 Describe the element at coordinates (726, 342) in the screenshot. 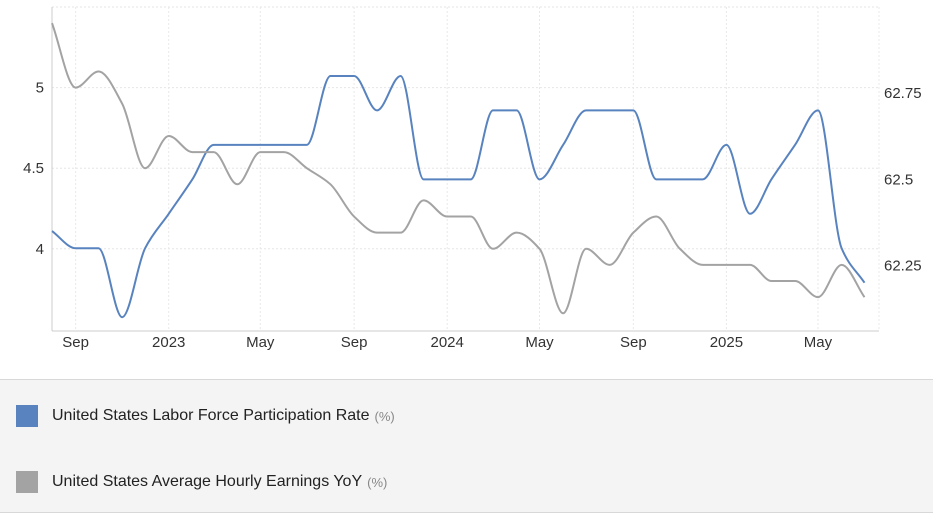

I see `x-tick-label: 2025` at that location.